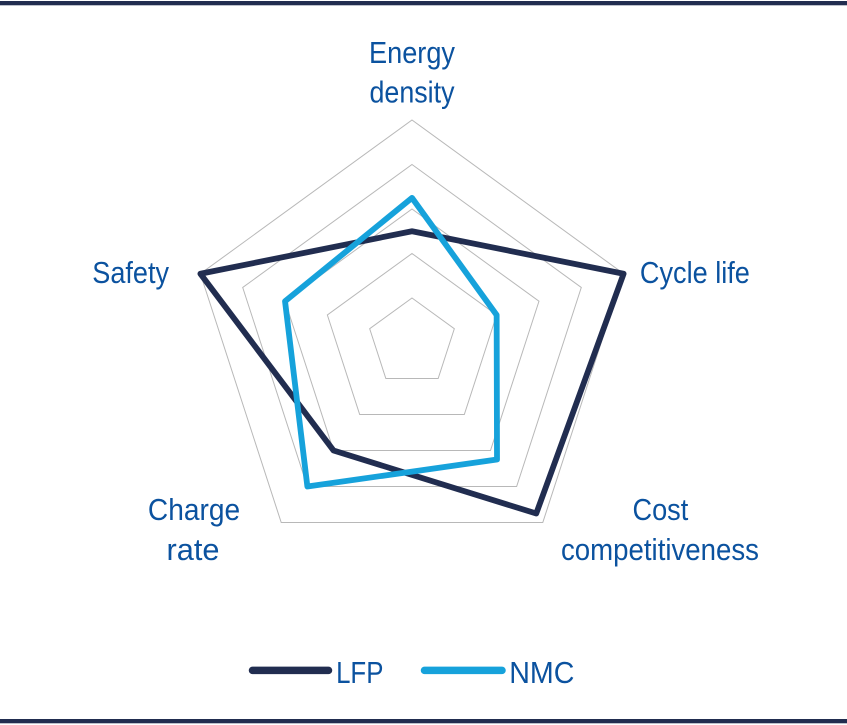 Image resolution: width=847 pixels, height=725 pixels. What do you see at coordinates (193, 549) in the screenshot?
I see `svg-text: rate` at bounding box center [193, 549].